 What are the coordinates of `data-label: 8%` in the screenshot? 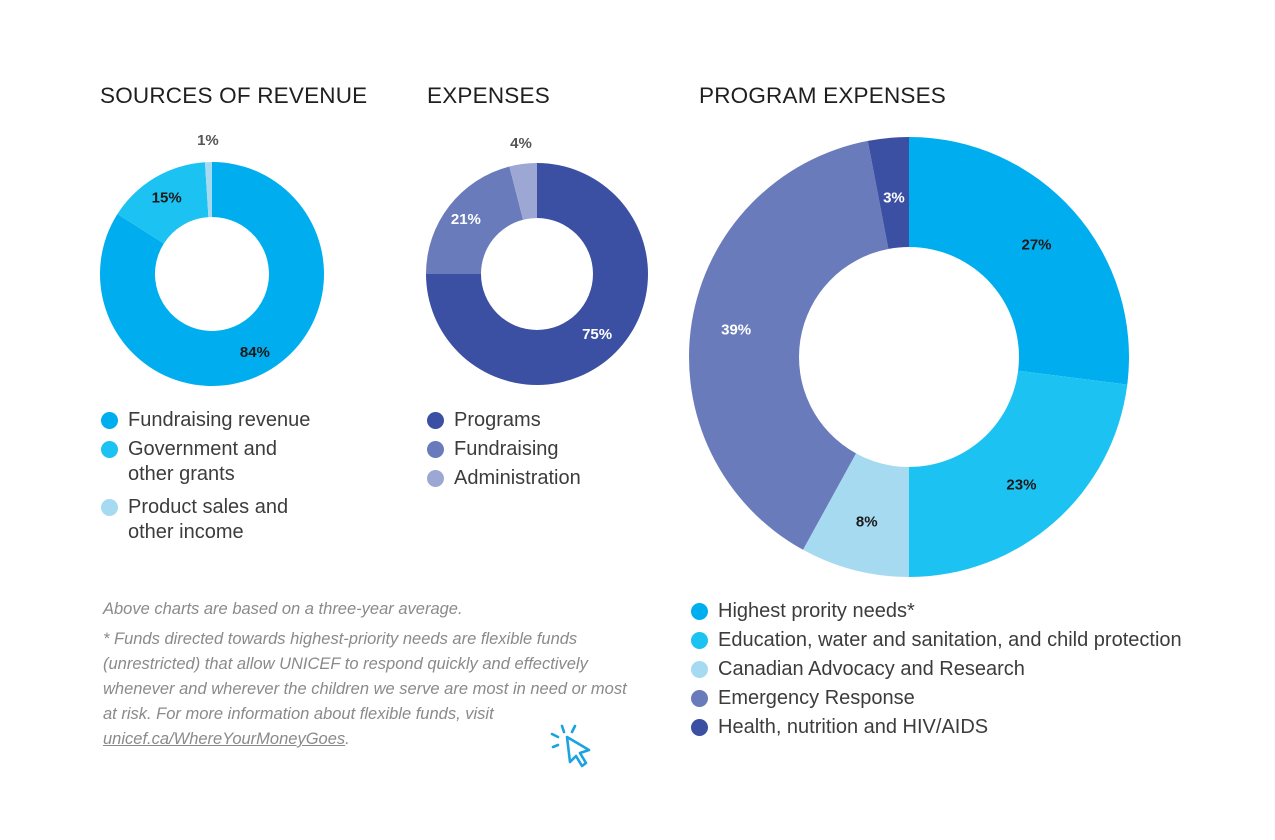 It's located at (867, 522).